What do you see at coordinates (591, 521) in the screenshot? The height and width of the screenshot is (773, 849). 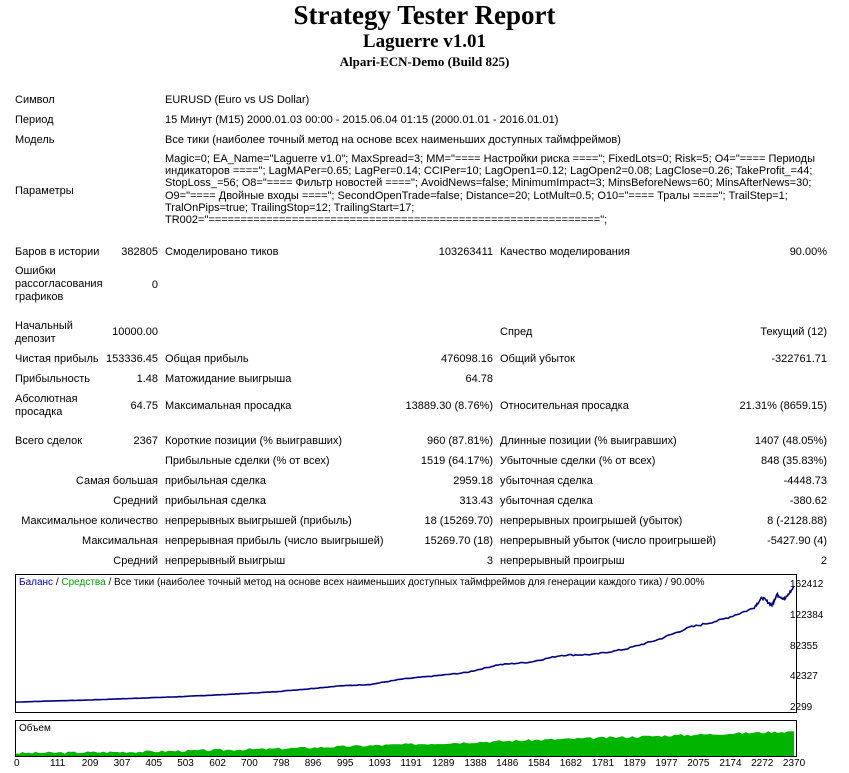 I see `max-cons-losses-label: непрерывных проигрышей (убыток)` at bounding box center [591, 521].